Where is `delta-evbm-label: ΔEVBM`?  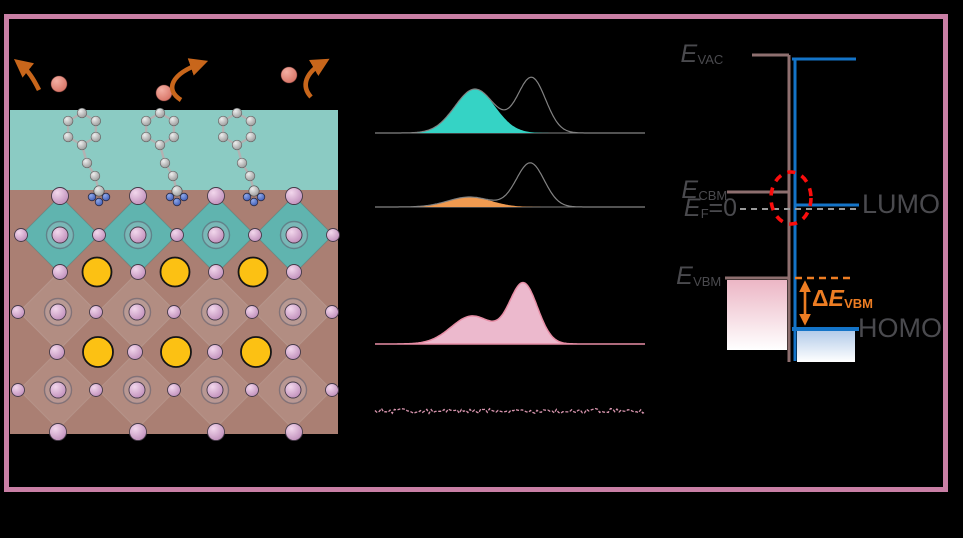
delta-evbm-label: ΔEVBM is located at coordinates (842, 298).